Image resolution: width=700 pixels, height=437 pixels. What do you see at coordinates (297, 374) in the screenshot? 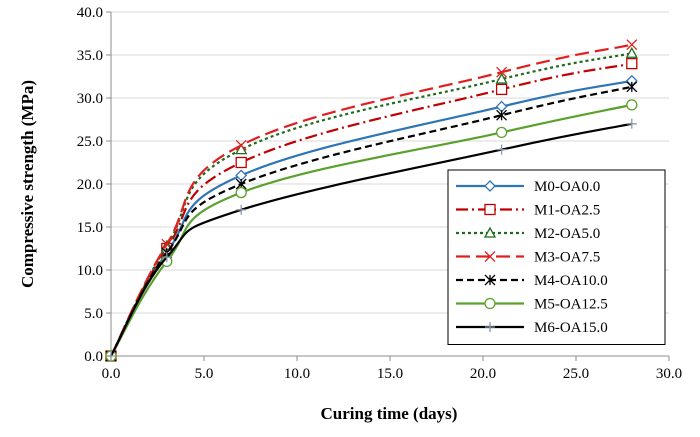
I see `x-tick-label: 10.0` at bounding box center [297, 374].